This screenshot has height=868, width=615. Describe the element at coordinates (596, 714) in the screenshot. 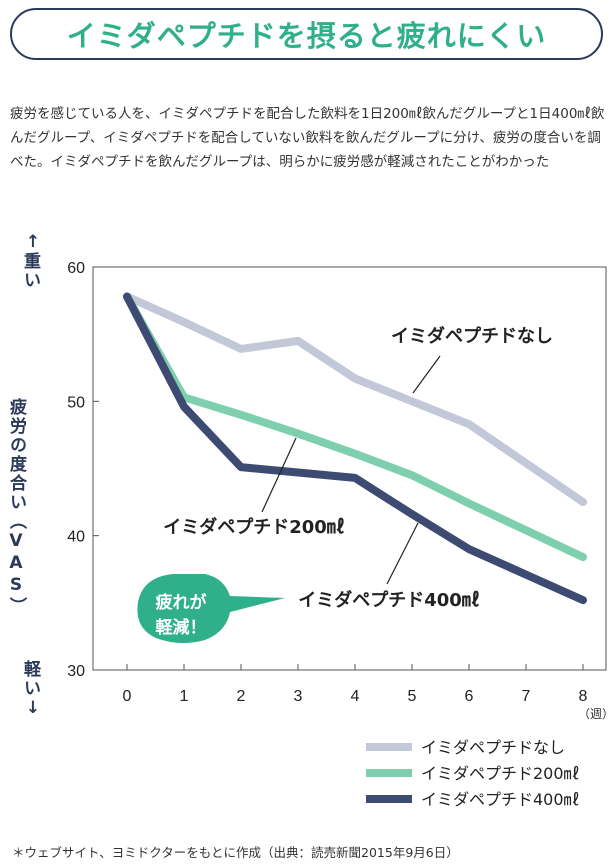

I see `x-unit-label: （週）` at that location.